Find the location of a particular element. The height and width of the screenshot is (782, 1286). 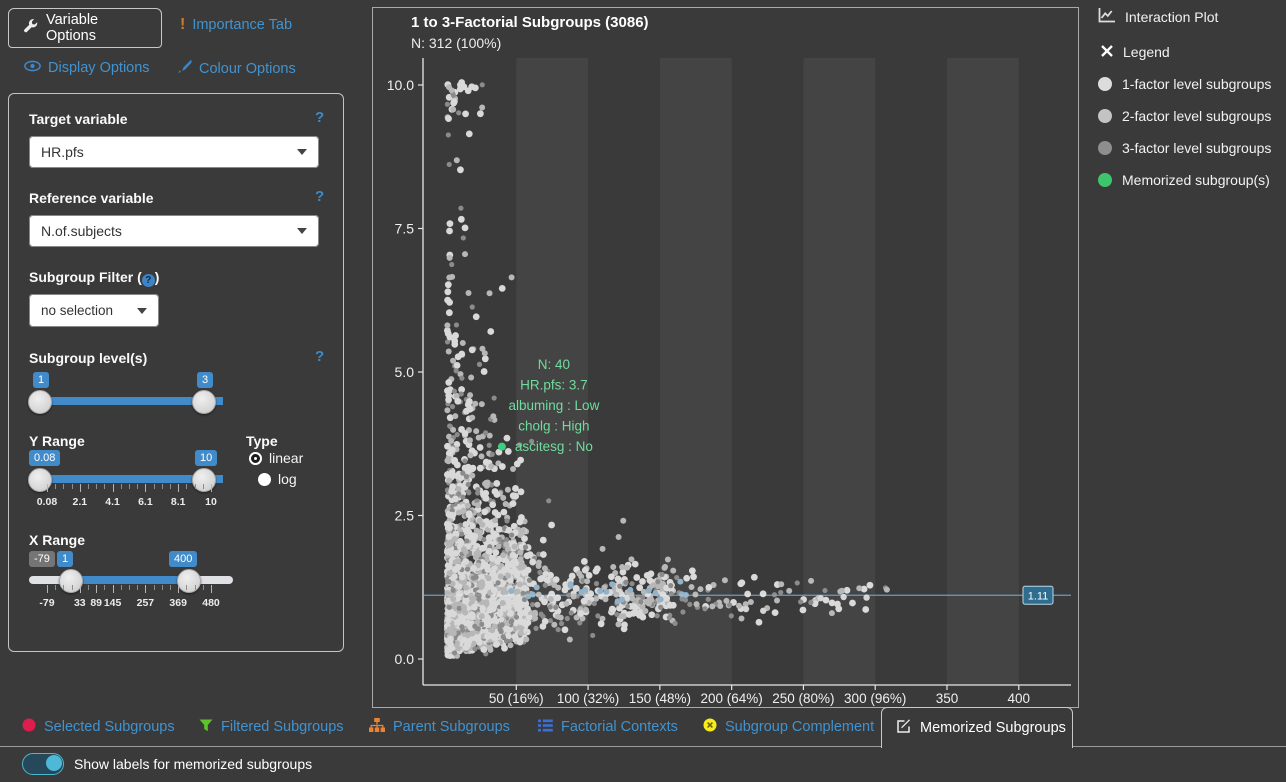

select-value: HR.pfs is located at coordinates (62, 152).